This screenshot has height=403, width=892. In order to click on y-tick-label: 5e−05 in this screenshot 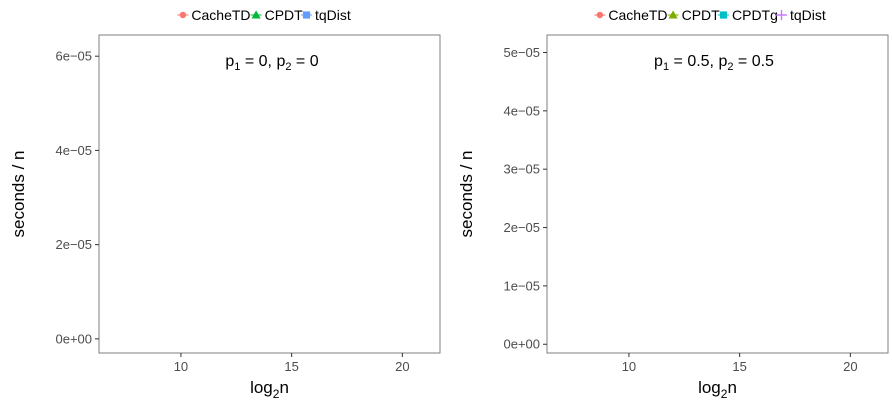, I will do `click(521, 52)`.